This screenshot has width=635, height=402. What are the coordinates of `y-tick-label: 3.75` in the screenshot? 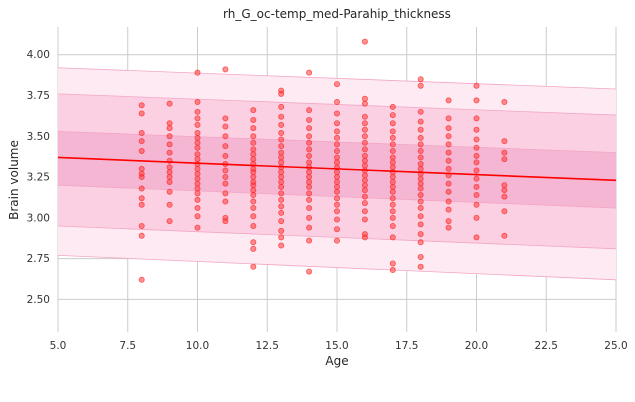 It's located at (38, 96).